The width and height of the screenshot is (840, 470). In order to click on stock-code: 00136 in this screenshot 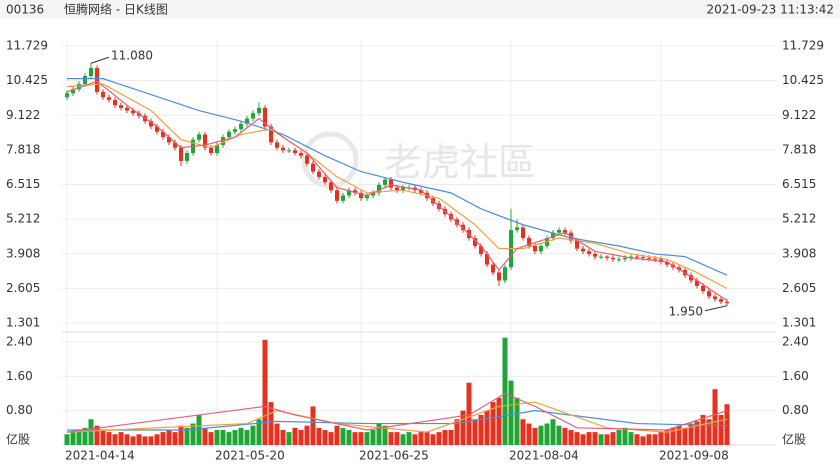, I will do `click(25, 10)`.